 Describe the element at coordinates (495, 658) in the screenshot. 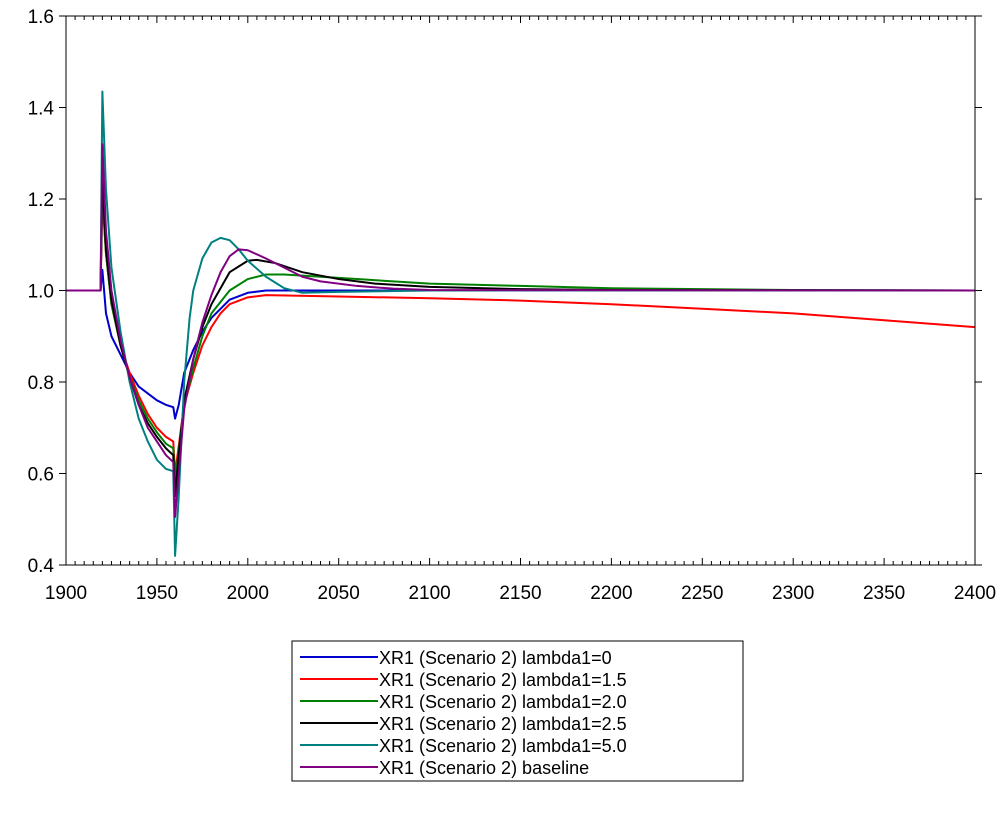

I see `legend-label-0: XR1 (Scenario 2) lambda1=0` at that location.